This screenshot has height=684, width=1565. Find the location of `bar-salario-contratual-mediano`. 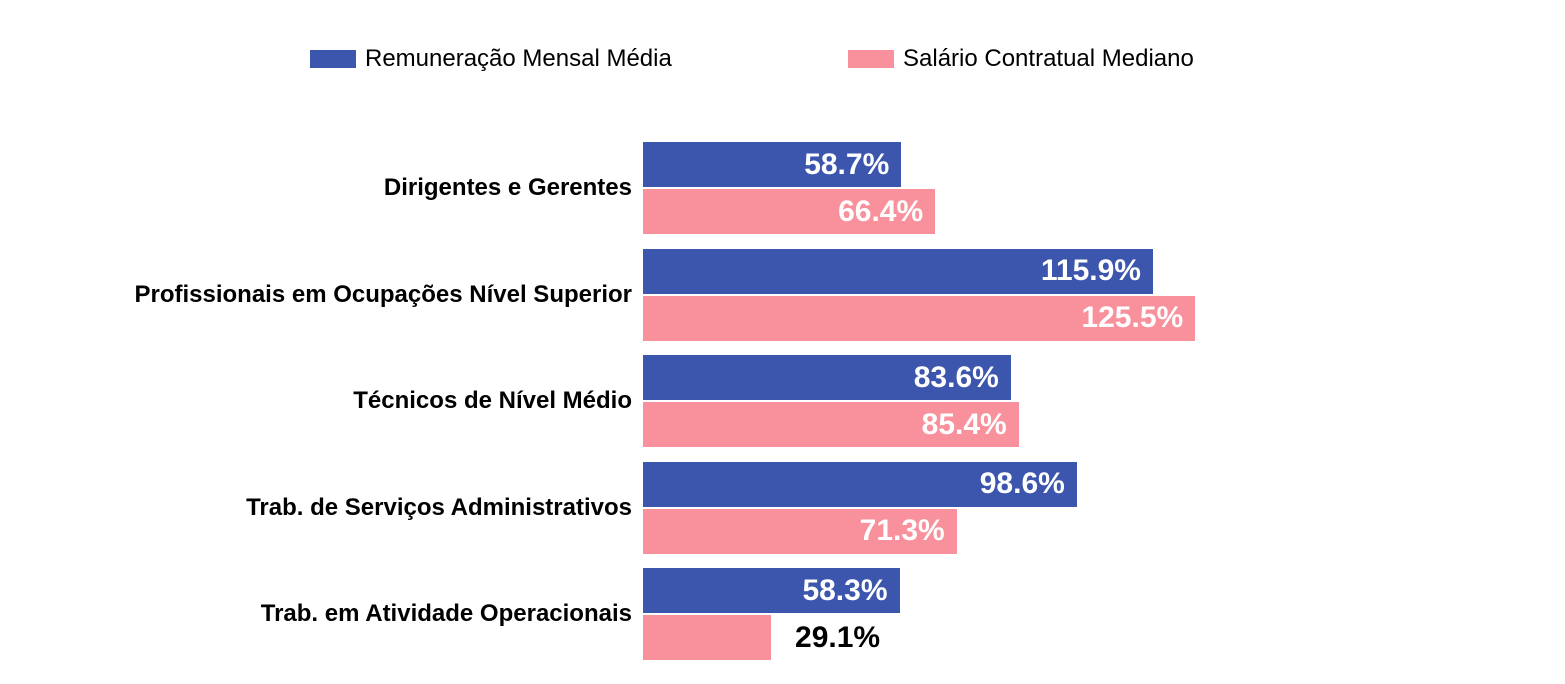

bar-salario-contratual-mediano is located at coordinates (707, 637).